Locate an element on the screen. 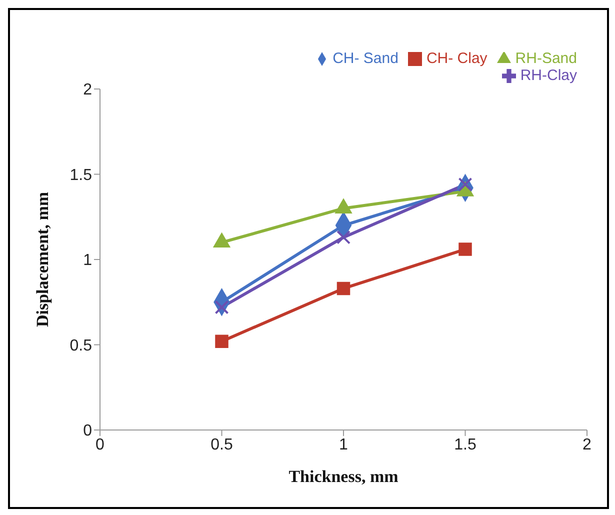  y-tick-label: 2 is located at coordinates (87, 90).